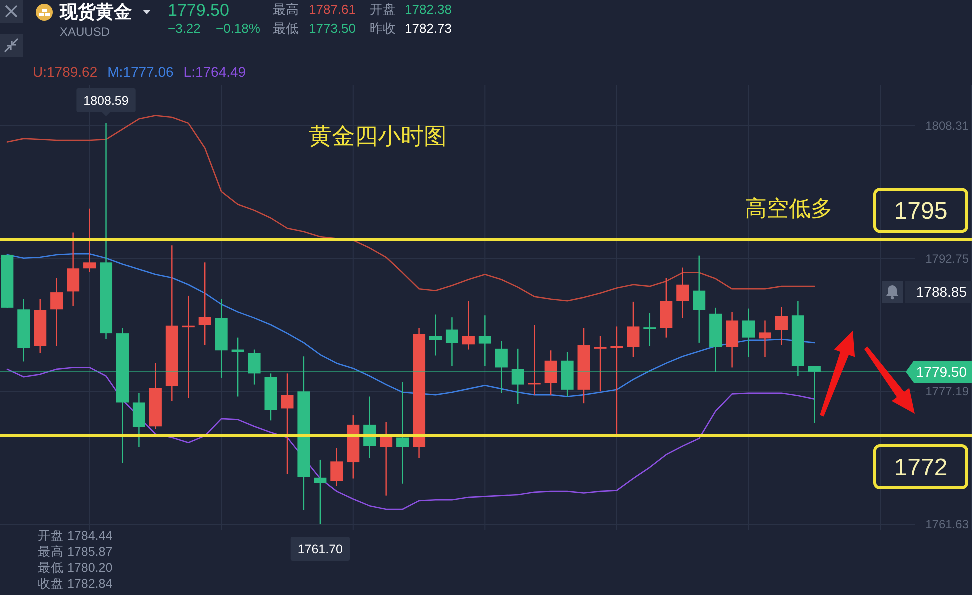  I want to click on text: 1782.73, so click(428, 28).